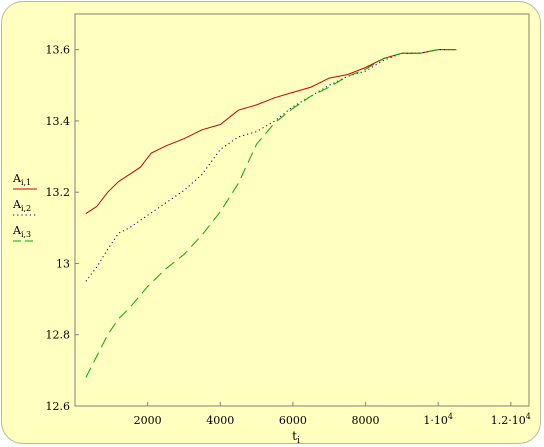 This screenshot has width=544, height=447. I want to click on y-tick-label: 13.4, so click(58, 121).